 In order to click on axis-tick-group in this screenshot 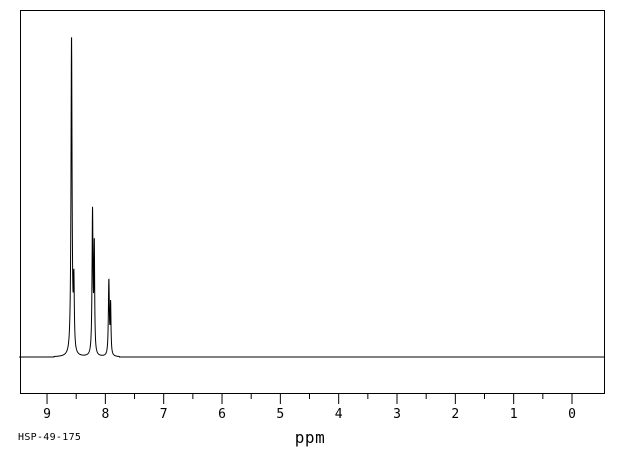, I will do `click(309, 399)`.